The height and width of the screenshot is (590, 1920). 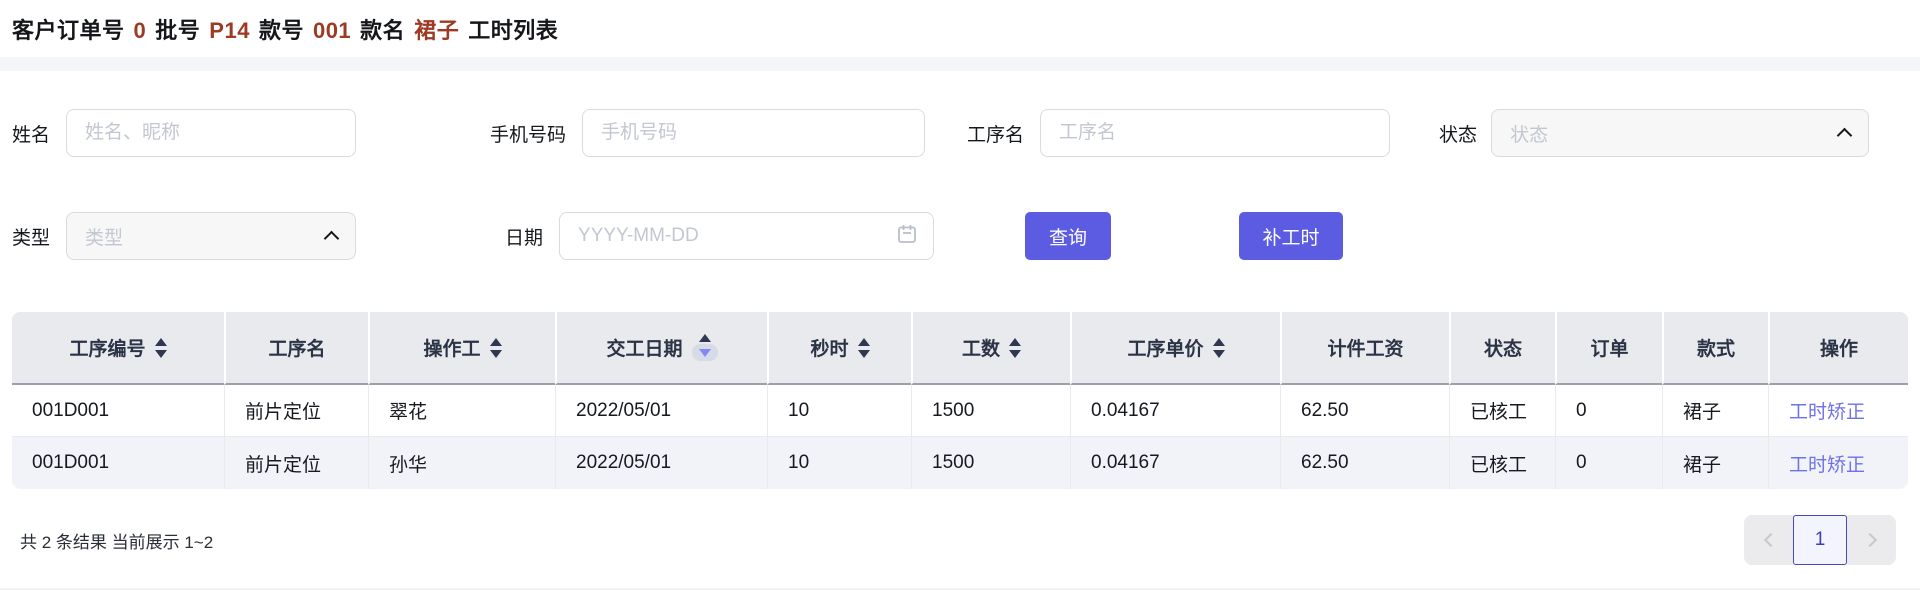 What do you see at coordinates (68, 30) in the screenshot?
I see `title-label-order: 客户订单号` at bounding box center [68, 30].